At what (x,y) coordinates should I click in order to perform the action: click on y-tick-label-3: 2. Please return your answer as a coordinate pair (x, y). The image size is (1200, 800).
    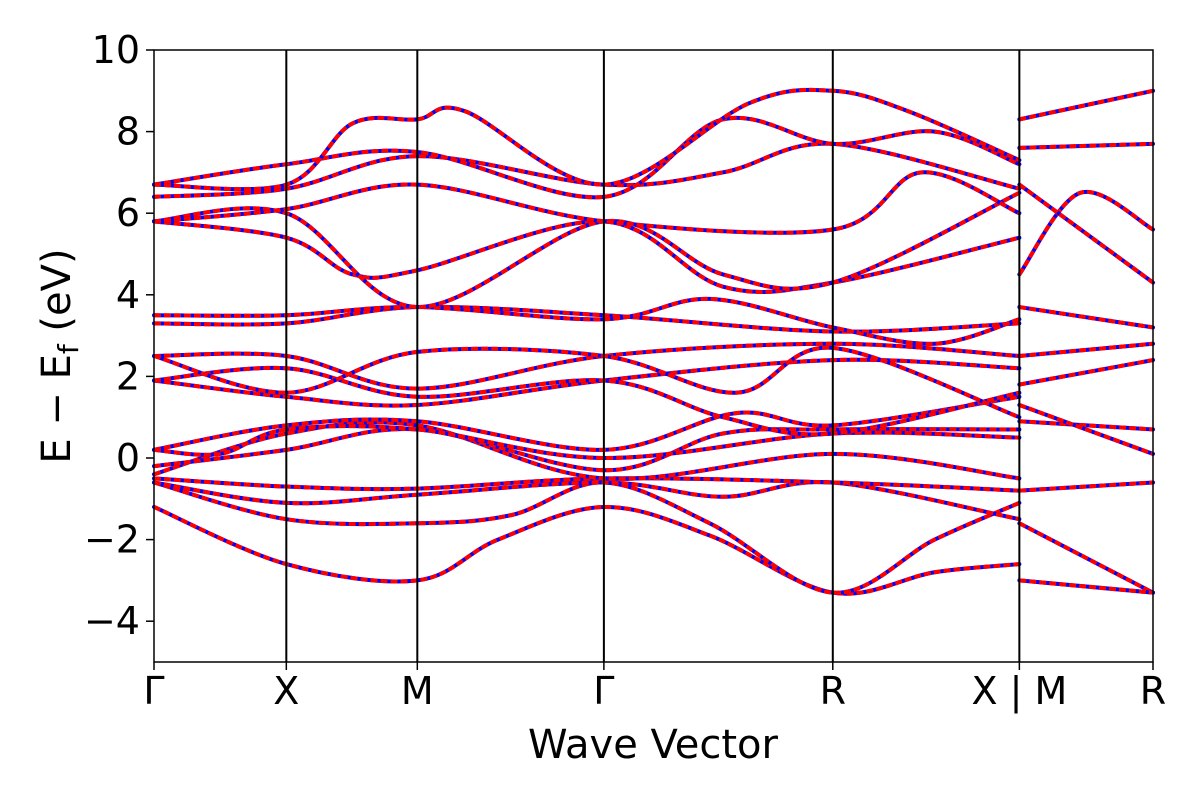
    Looking at the image, I should click on (128, 376).